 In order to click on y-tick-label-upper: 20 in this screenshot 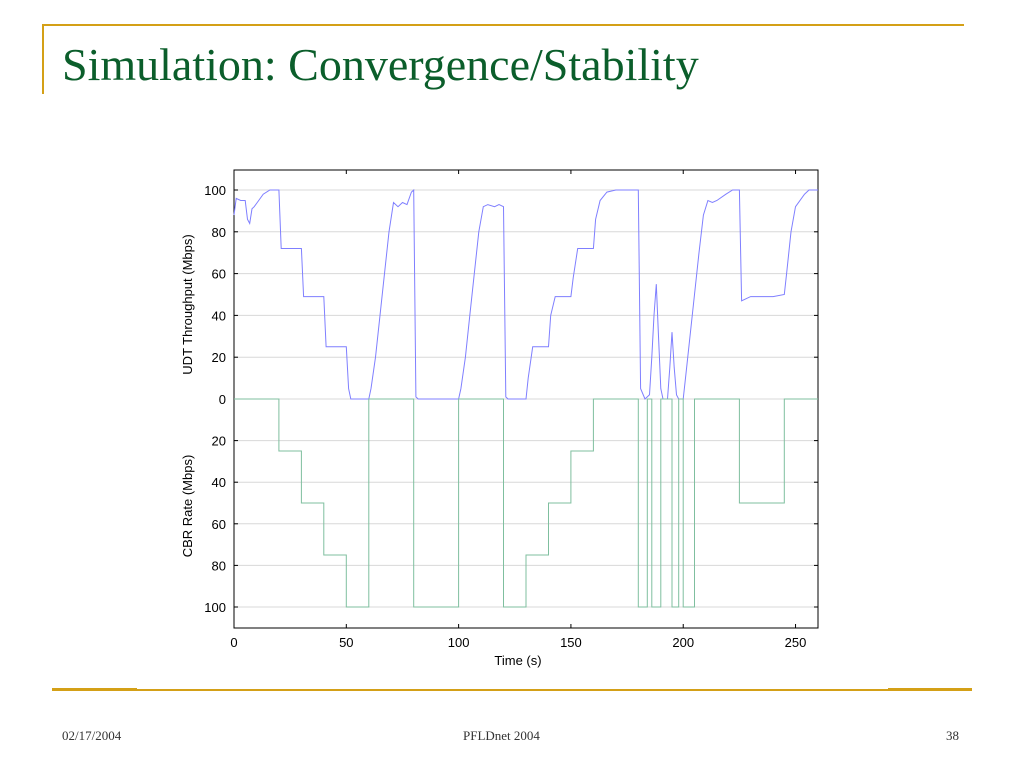, I will do `click(219, 357)`.